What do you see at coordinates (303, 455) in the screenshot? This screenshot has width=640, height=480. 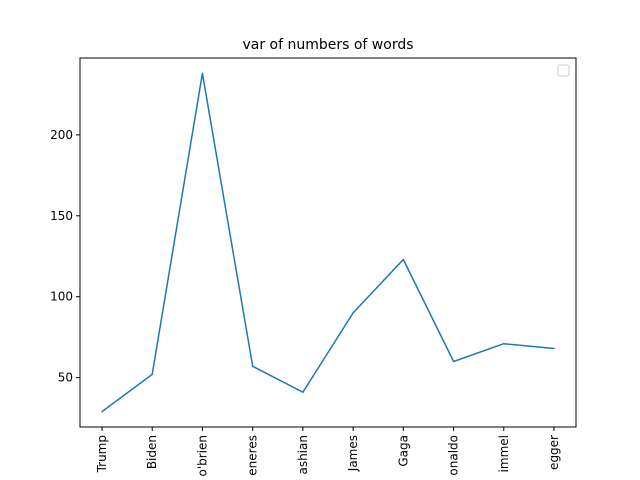 I see `x-tick-label: ashian` at bounding box center [303, 455].